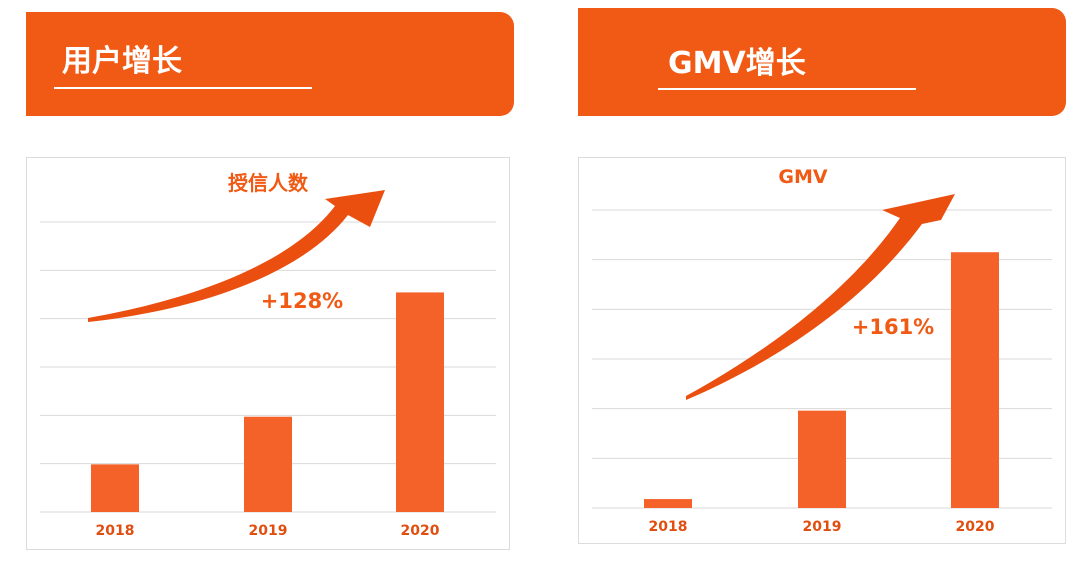 The height and width of the screenshot is (561, 1080). I want to click on header-banner-right: GMV增长, so click(822, 62).